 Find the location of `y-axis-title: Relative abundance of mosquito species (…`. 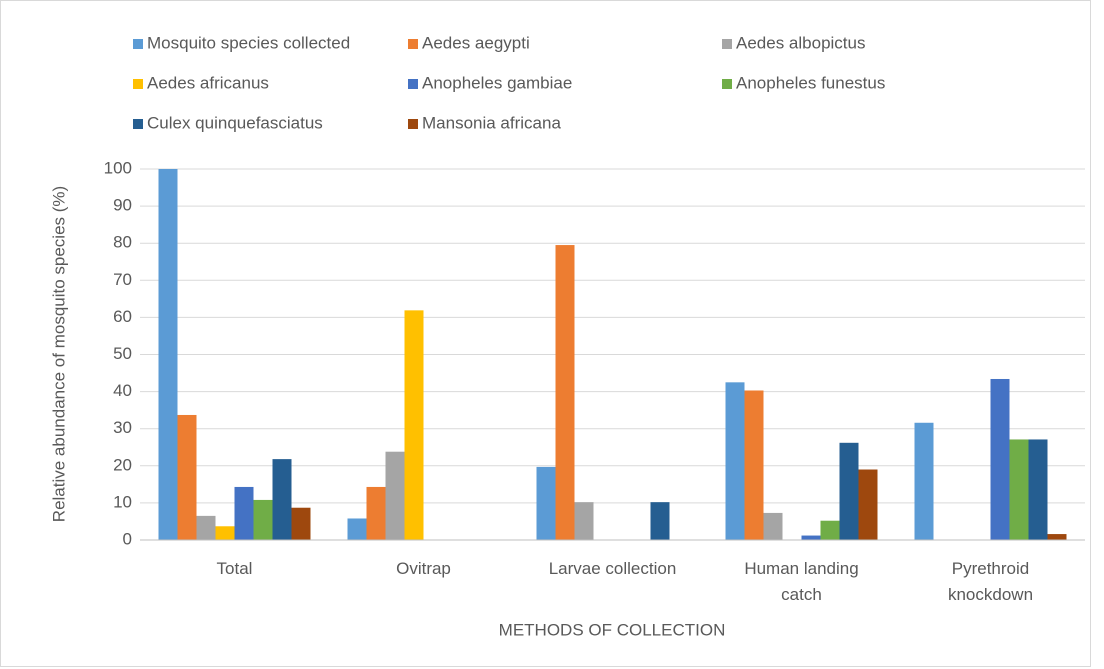

y-axis-title: Relative abundance of mosquito species (… is located at coordinates (58, 354).